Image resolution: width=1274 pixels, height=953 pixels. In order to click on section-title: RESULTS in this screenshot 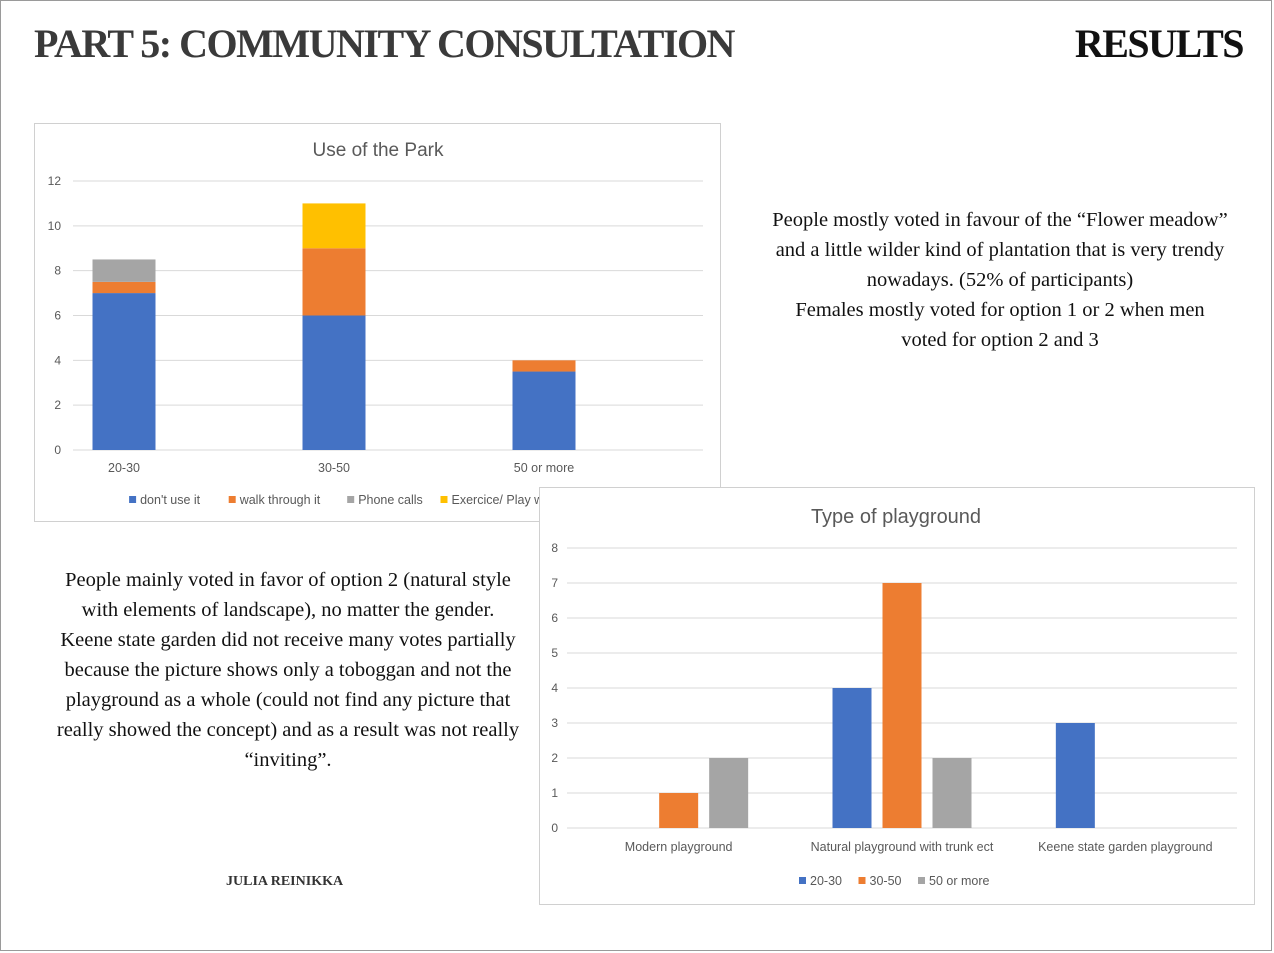, I will do `click(1159, 43)`.